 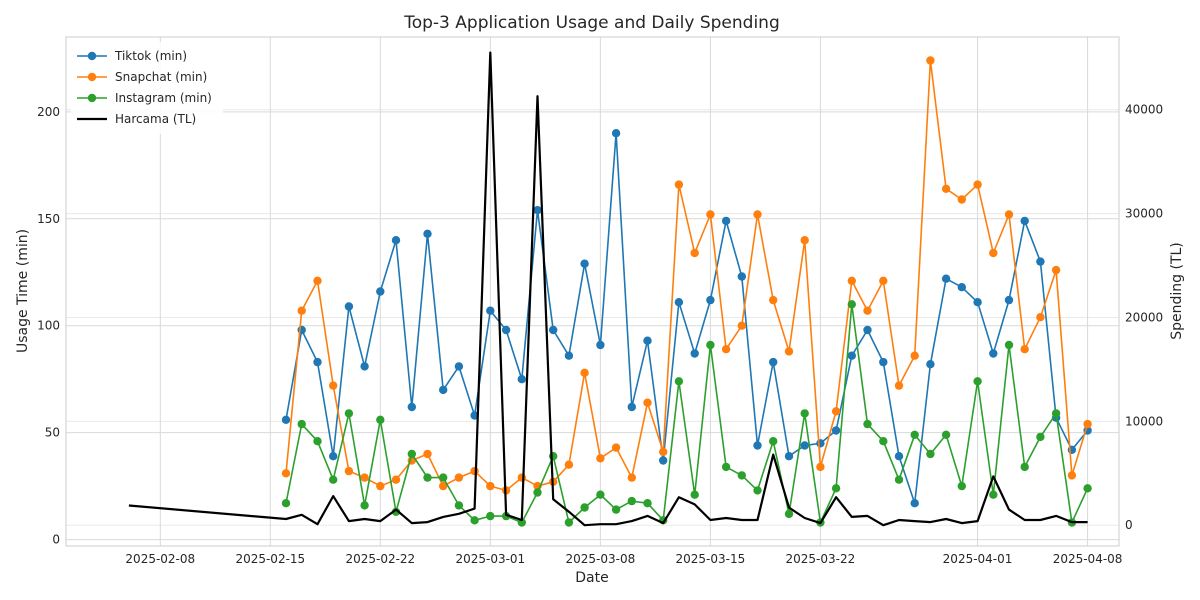 What do you see at coordinates (56, 540) in the screenshot?
I see `y-tick-label: 0` at bounding box center [56, 540].